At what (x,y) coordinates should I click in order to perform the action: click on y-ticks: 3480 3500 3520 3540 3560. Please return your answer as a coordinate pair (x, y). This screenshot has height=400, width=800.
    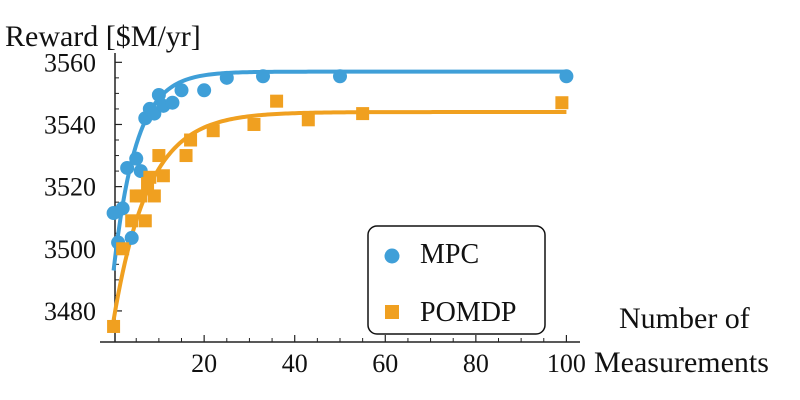
    Looking at the image, I should click on (83, 187).